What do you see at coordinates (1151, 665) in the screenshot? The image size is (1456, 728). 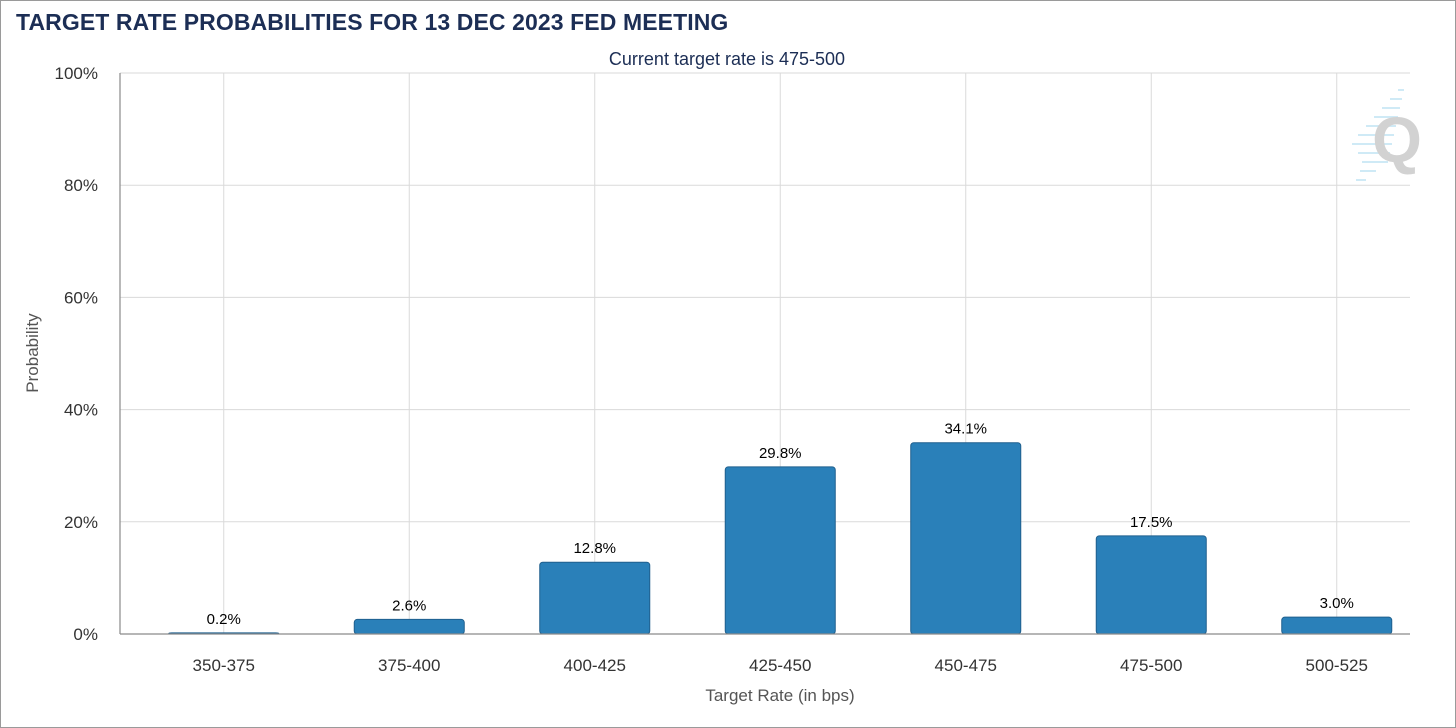 I see `x-tick-label: 475-500` at bounding box center [1151, 665].